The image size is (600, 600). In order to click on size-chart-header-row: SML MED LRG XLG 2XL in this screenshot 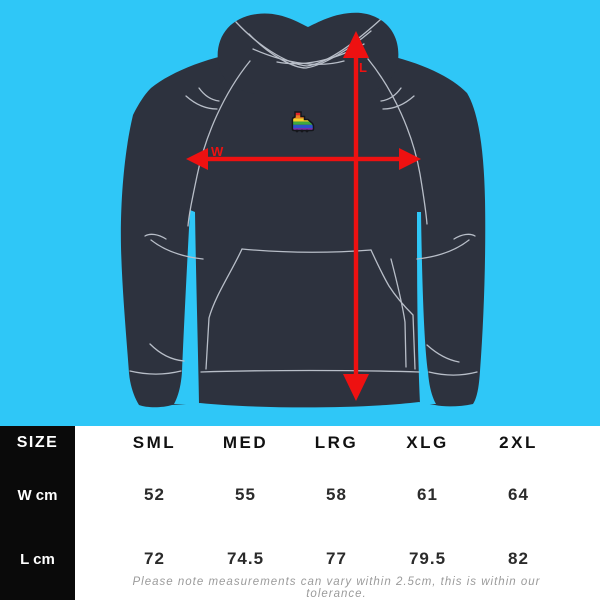, I will do `click(336, 443)`.